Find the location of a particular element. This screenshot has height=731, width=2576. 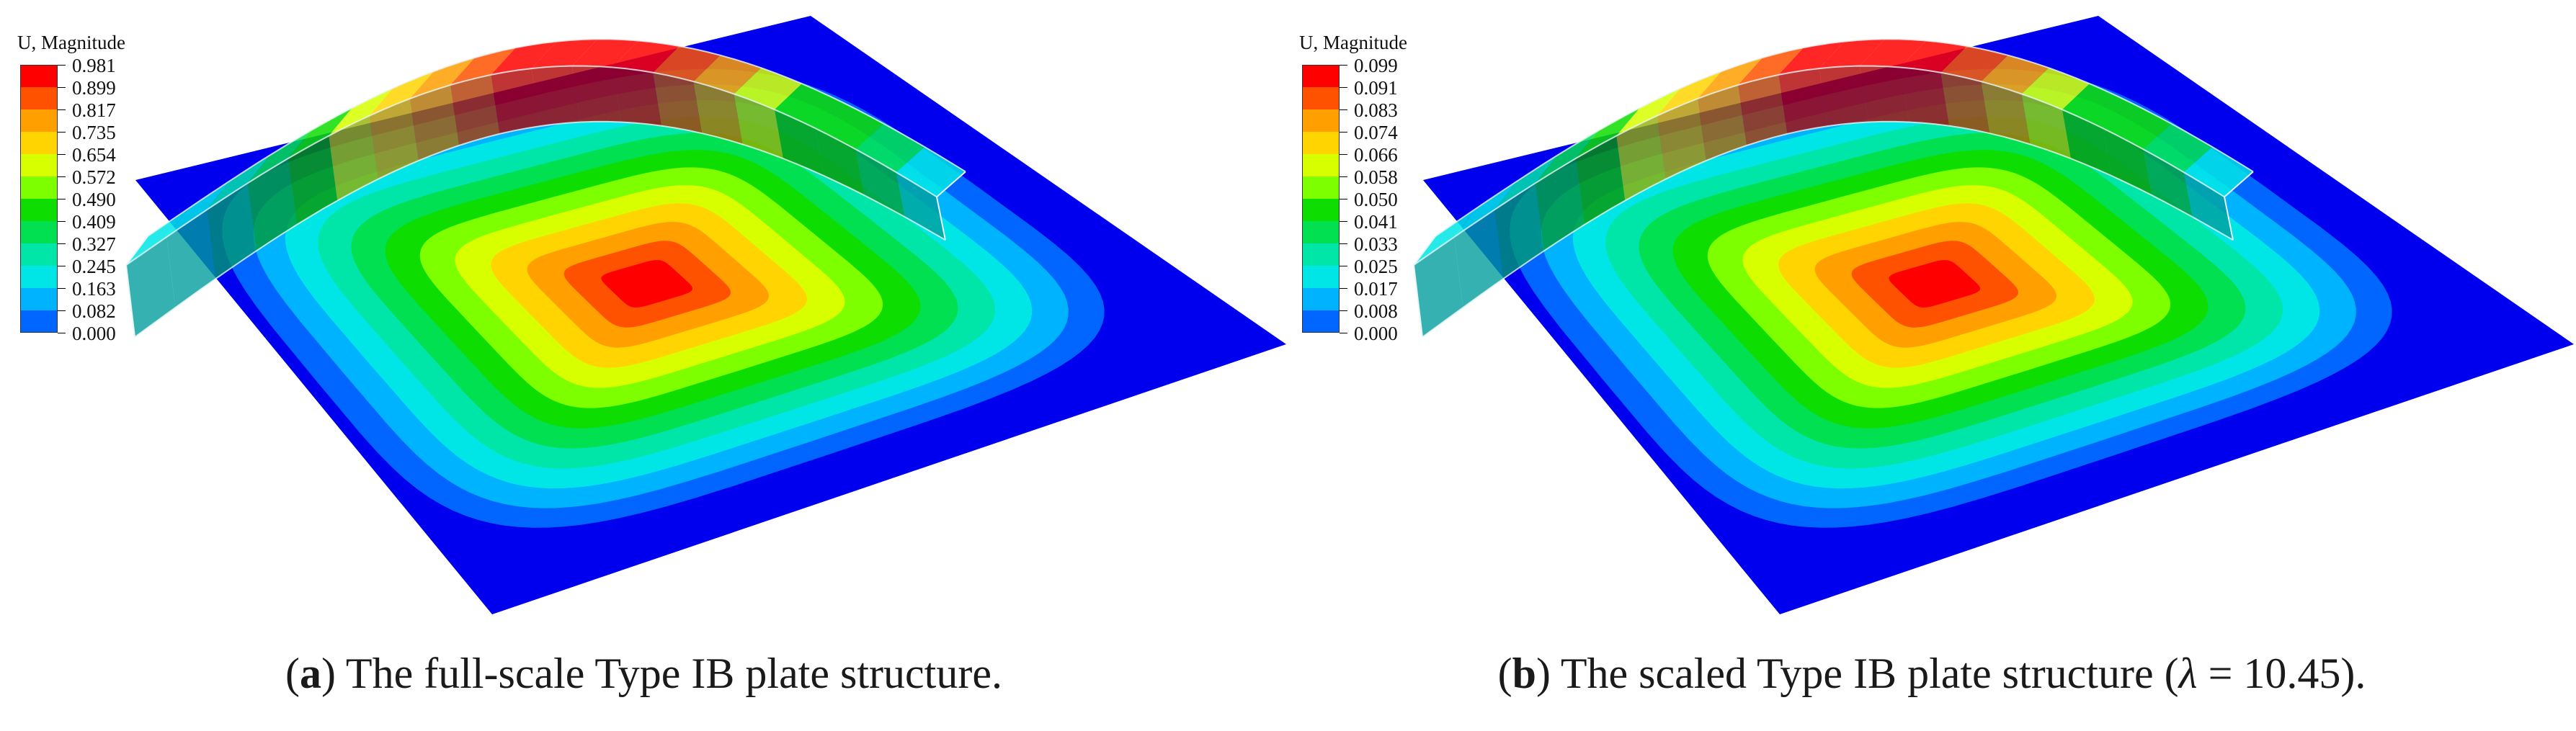

legend-entry: 0.245 is located at coordinates (85, 272).